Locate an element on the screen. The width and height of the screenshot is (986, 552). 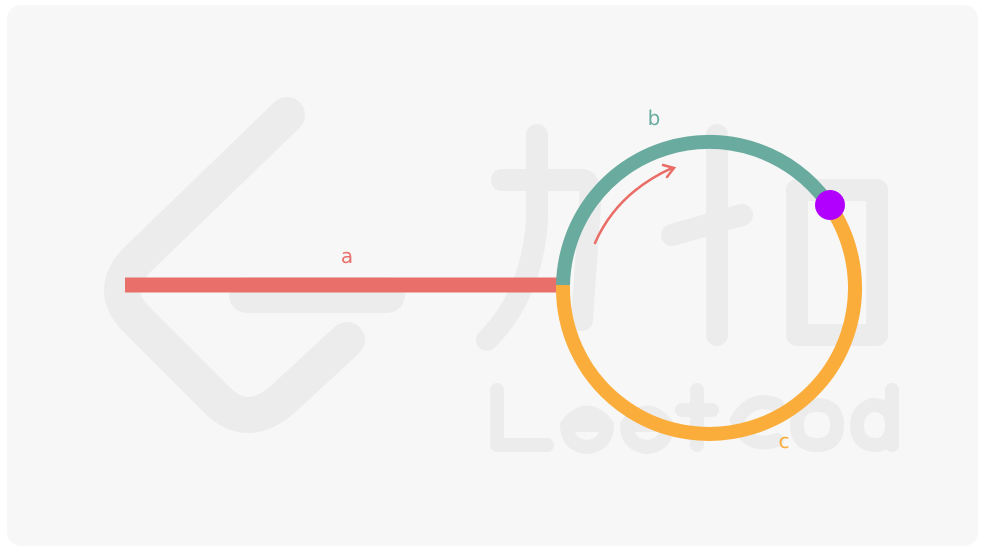
label-b: b is located at coordinates (654, 118).